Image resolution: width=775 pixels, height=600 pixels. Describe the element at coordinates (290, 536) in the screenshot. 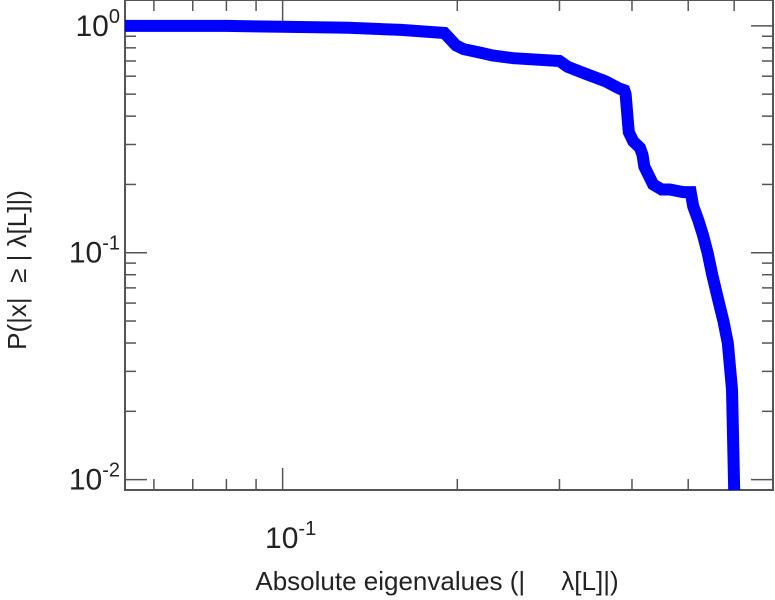

I see `x-tick-label: 10-1` at that location.